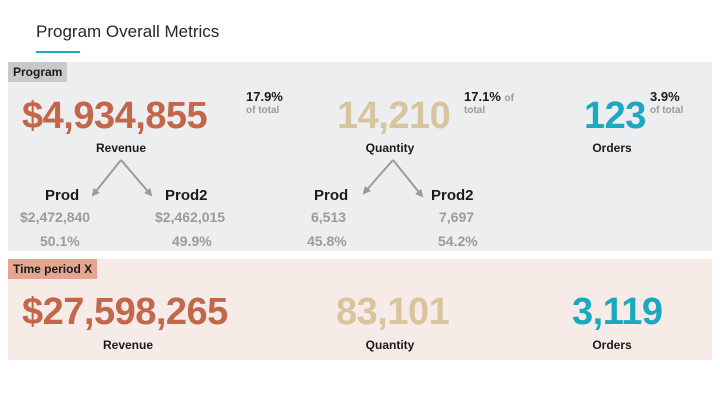 The image size is (720, 405). I want to click on period-orders-value: 3,119, so click(617, 312).